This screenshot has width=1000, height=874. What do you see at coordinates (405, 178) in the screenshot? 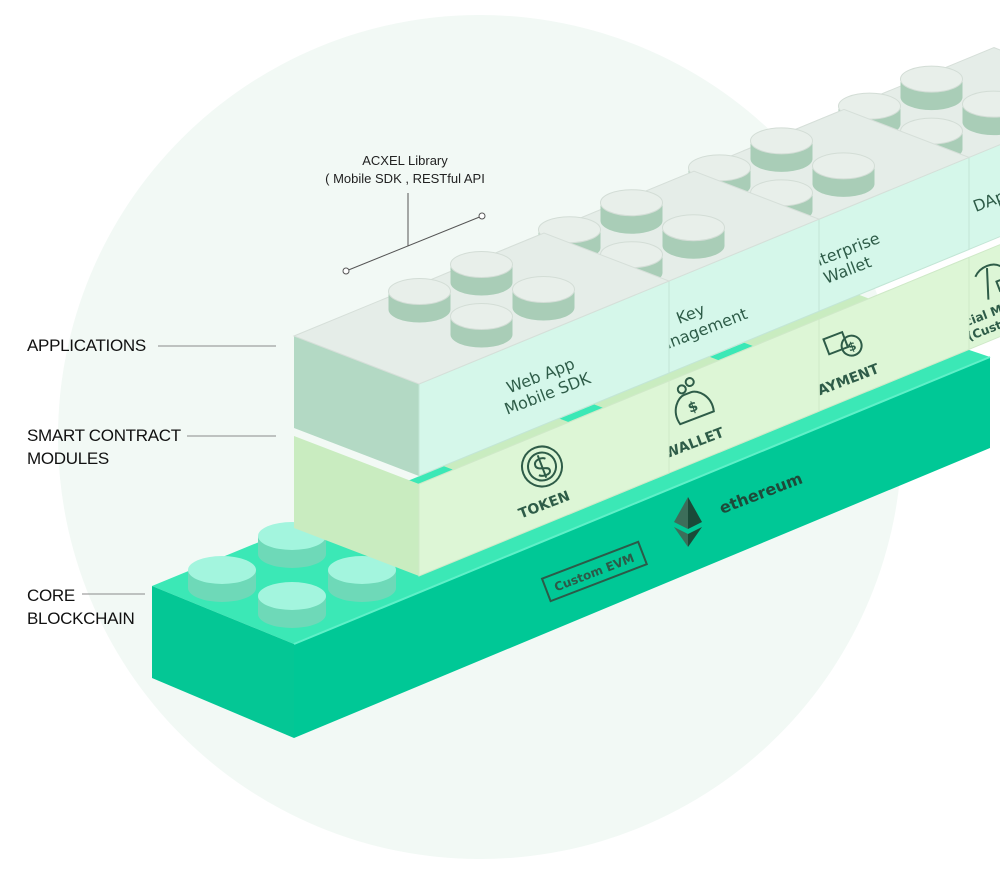
I see `library-callout-subtitle: ( Mobile SDK , RESTful API` at bounding box center [405, 178].